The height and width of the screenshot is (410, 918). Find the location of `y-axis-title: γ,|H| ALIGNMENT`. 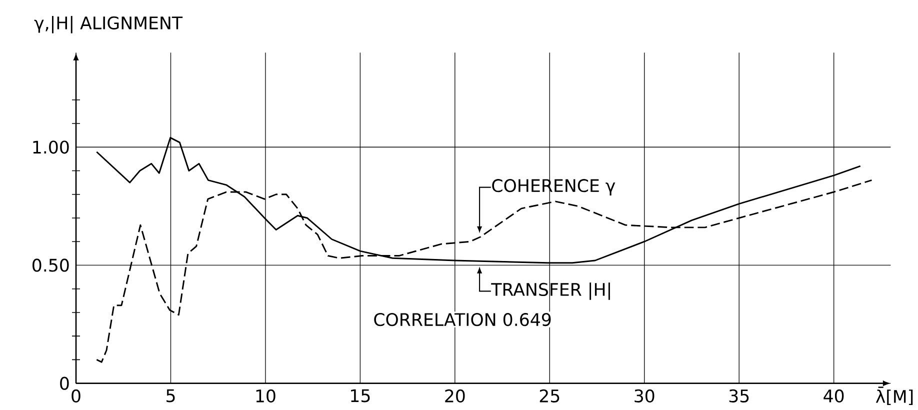

y-axis-title: γ,|H| ALIGNMENT is located at coordinates (108, 25).